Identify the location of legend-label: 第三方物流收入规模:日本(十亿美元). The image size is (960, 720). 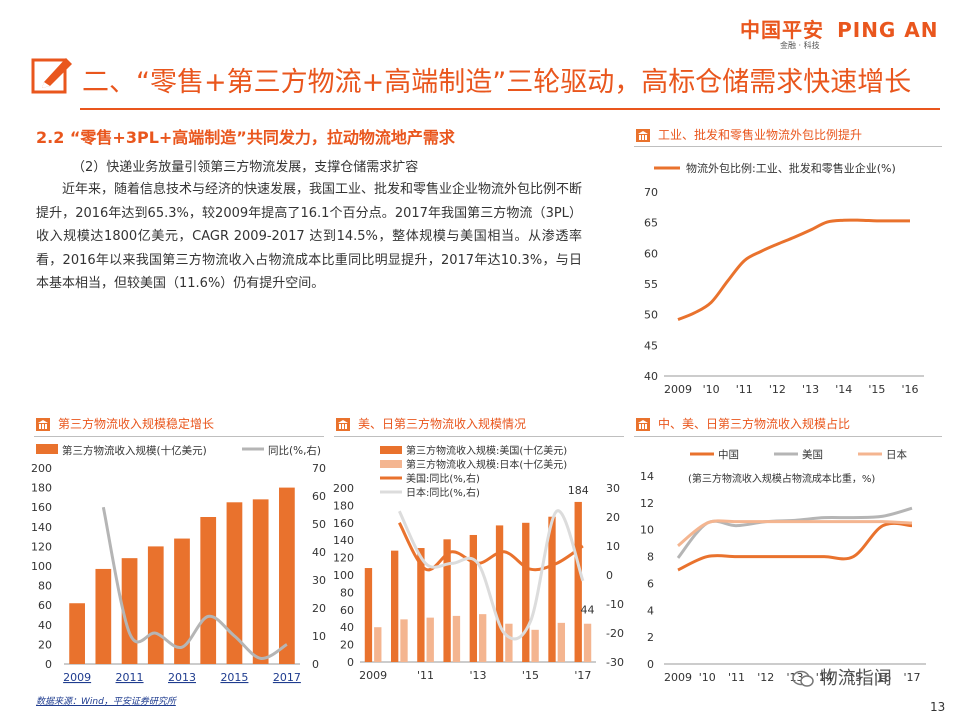
(486, 464).